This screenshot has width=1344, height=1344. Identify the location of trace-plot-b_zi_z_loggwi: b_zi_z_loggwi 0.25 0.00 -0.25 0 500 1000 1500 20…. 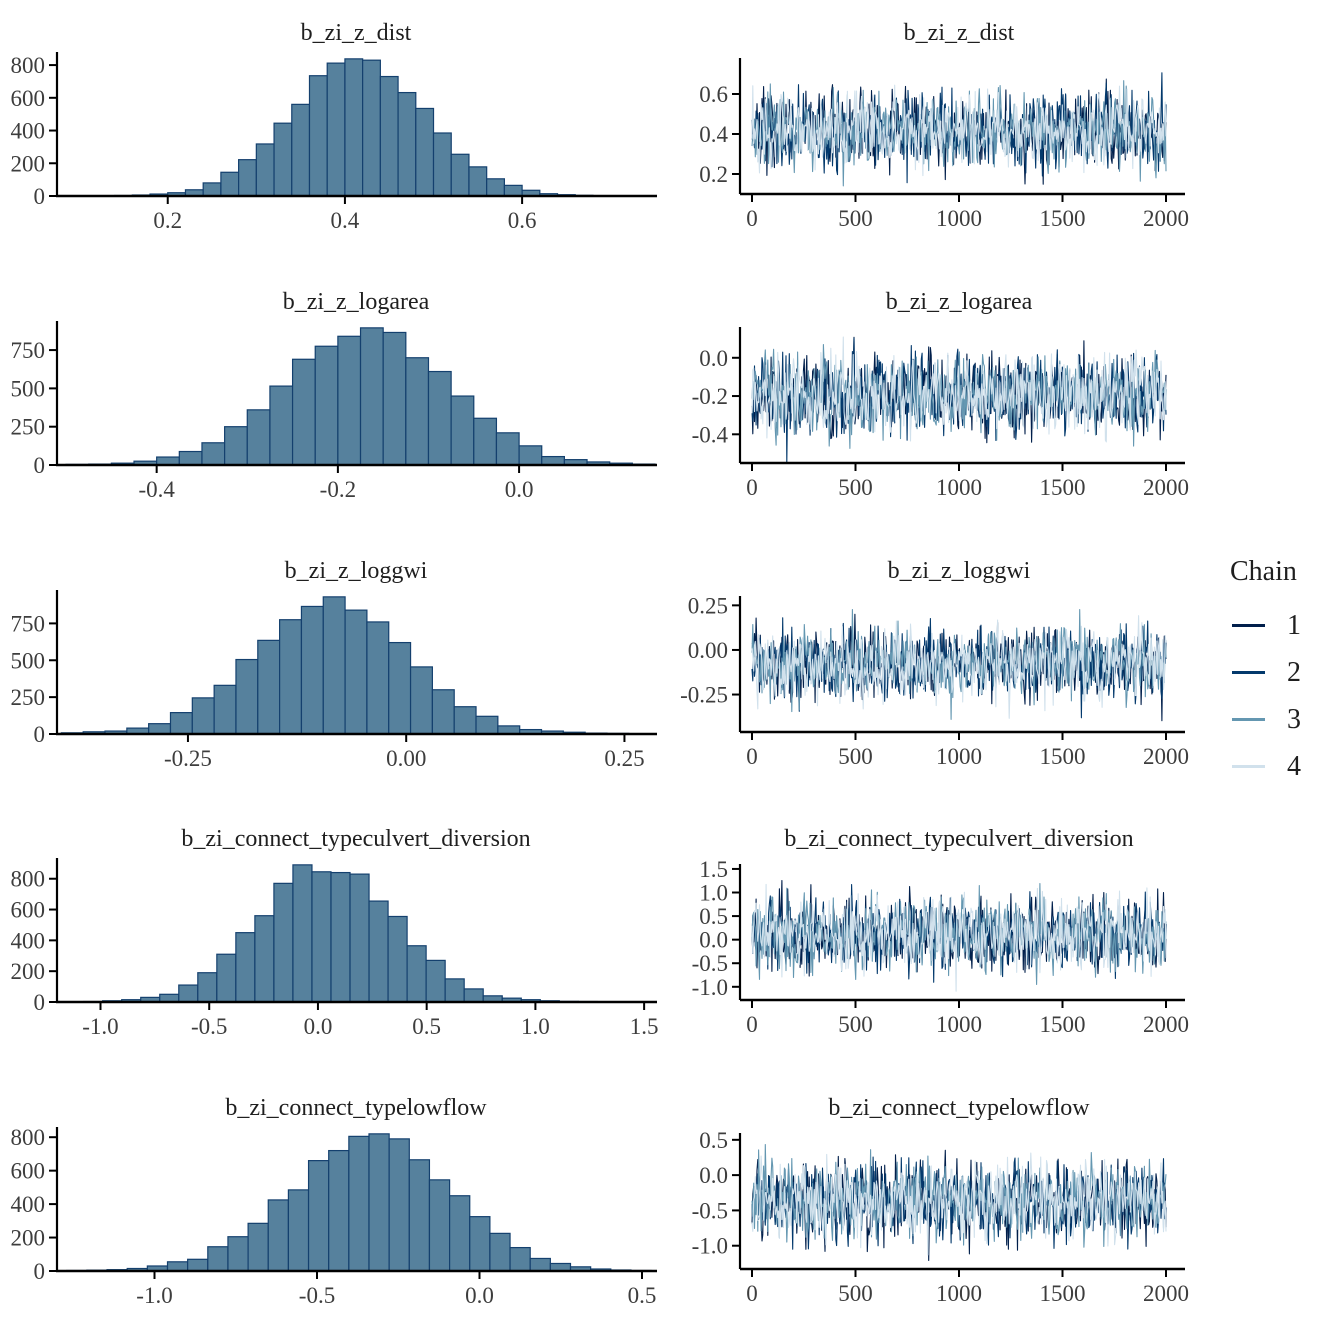
(934, 663).